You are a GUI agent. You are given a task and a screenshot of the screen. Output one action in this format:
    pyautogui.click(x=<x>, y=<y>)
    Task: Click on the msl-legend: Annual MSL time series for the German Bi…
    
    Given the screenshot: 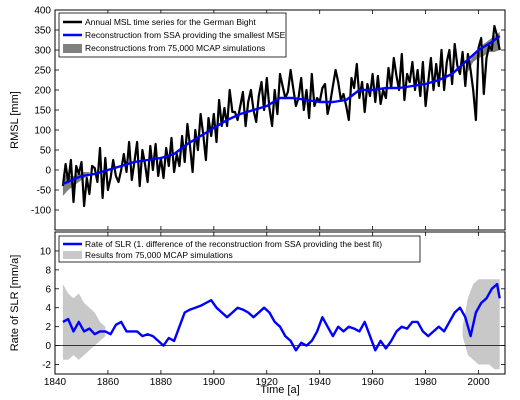 What is the action you would take?
    pyautogui.click(x=172, y=35)
    